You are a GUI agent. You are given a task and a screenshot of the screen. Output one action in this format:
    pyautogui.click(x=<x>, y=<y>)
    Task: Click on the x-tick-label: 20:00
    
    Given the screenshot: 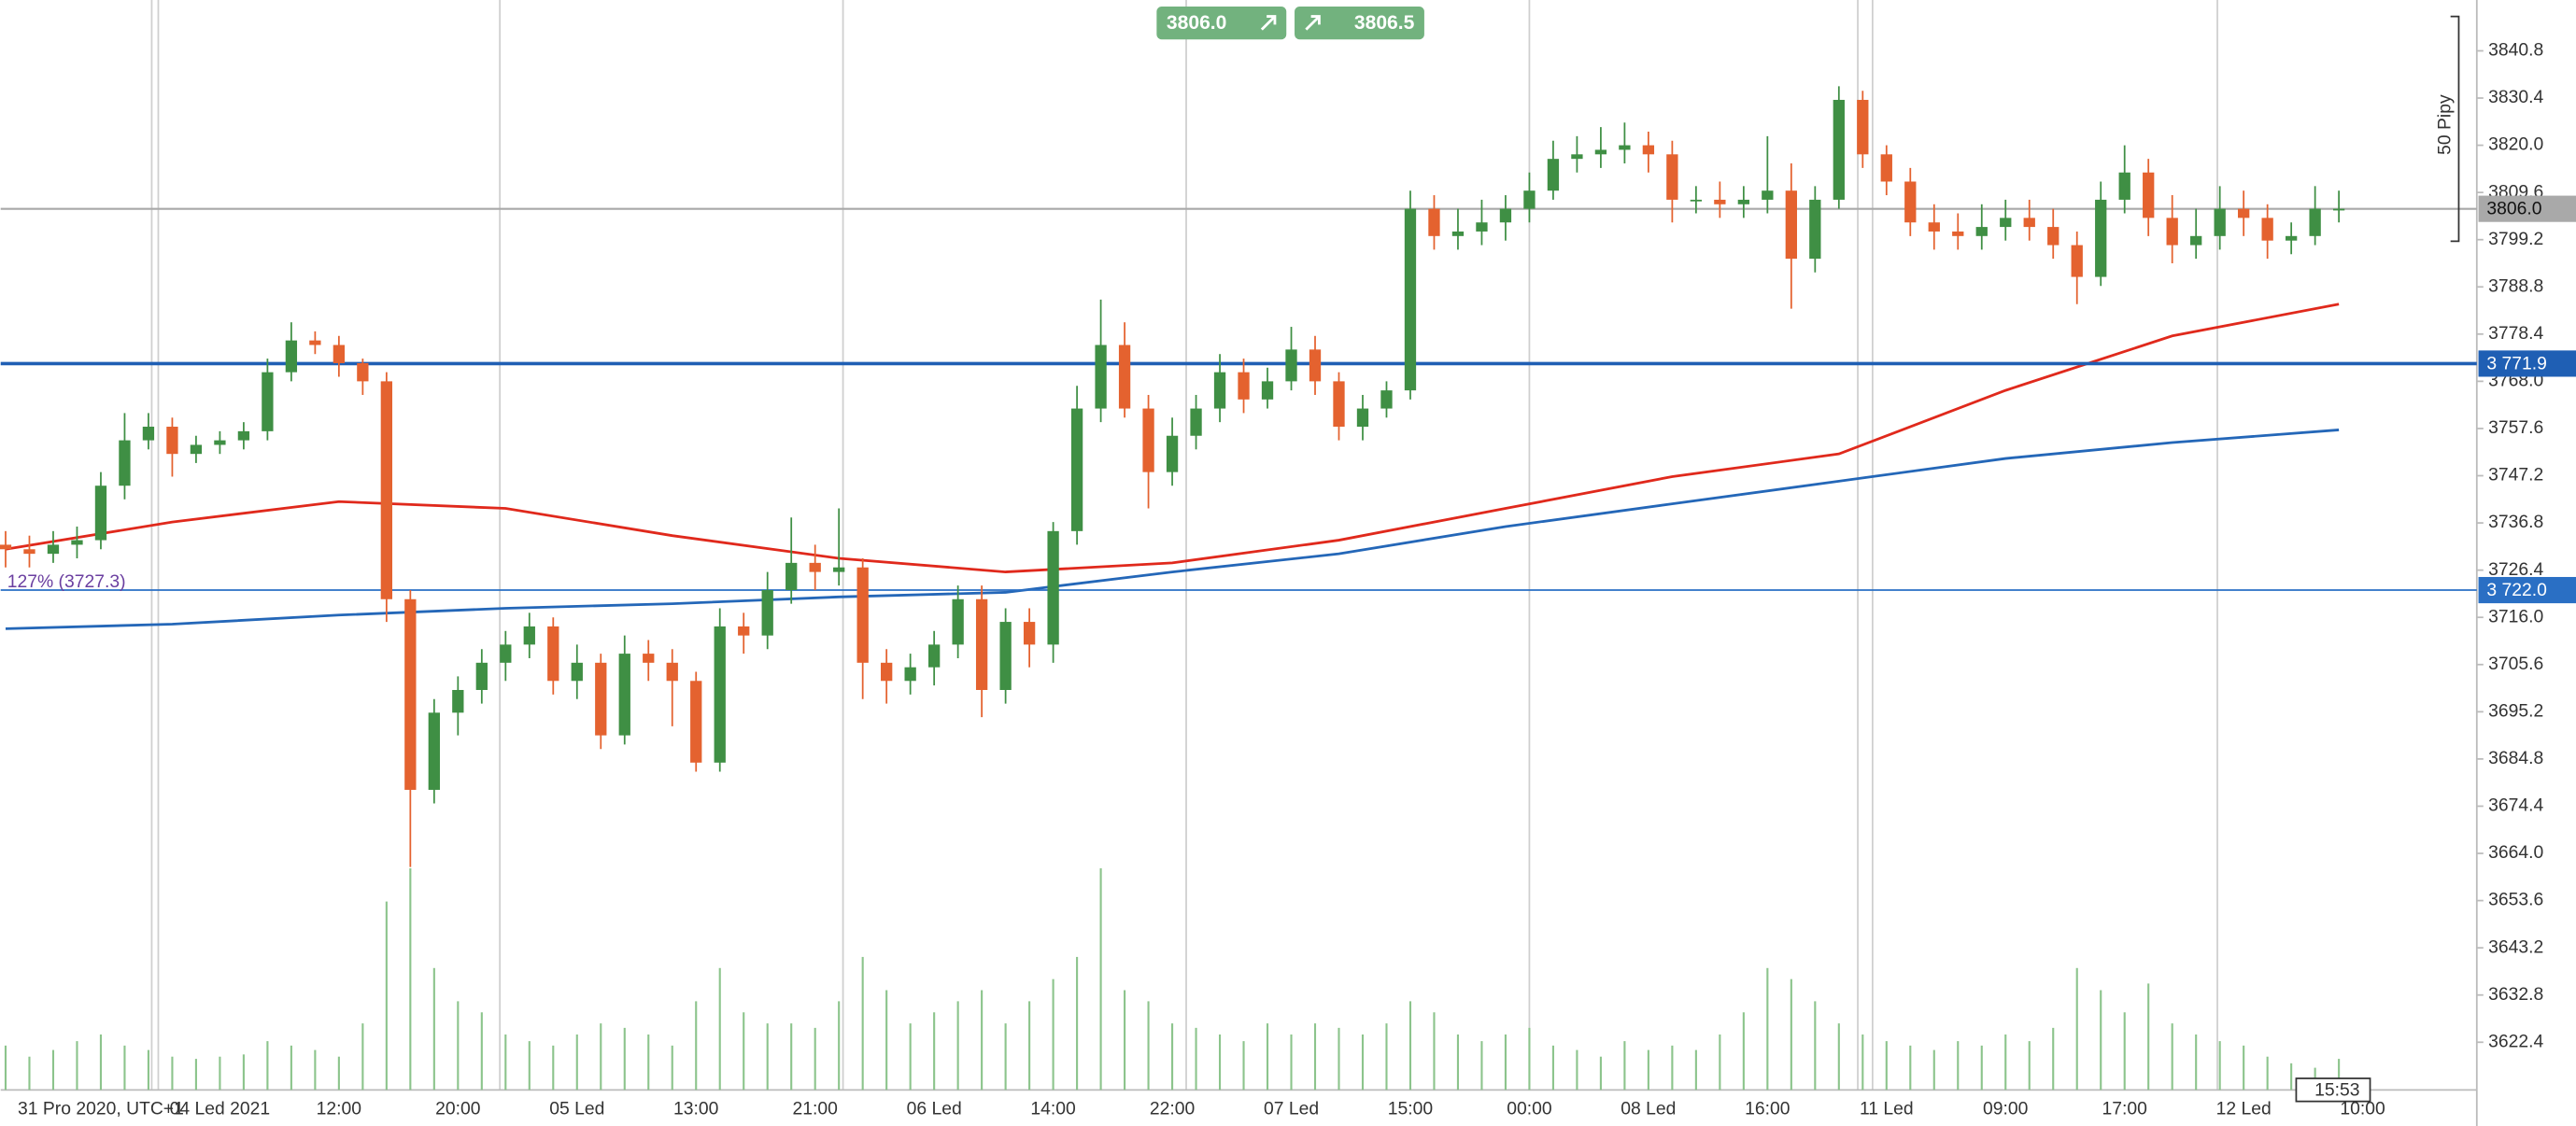 What is the action you would take?
    pyautogui.click(x=457, y=1109)
    